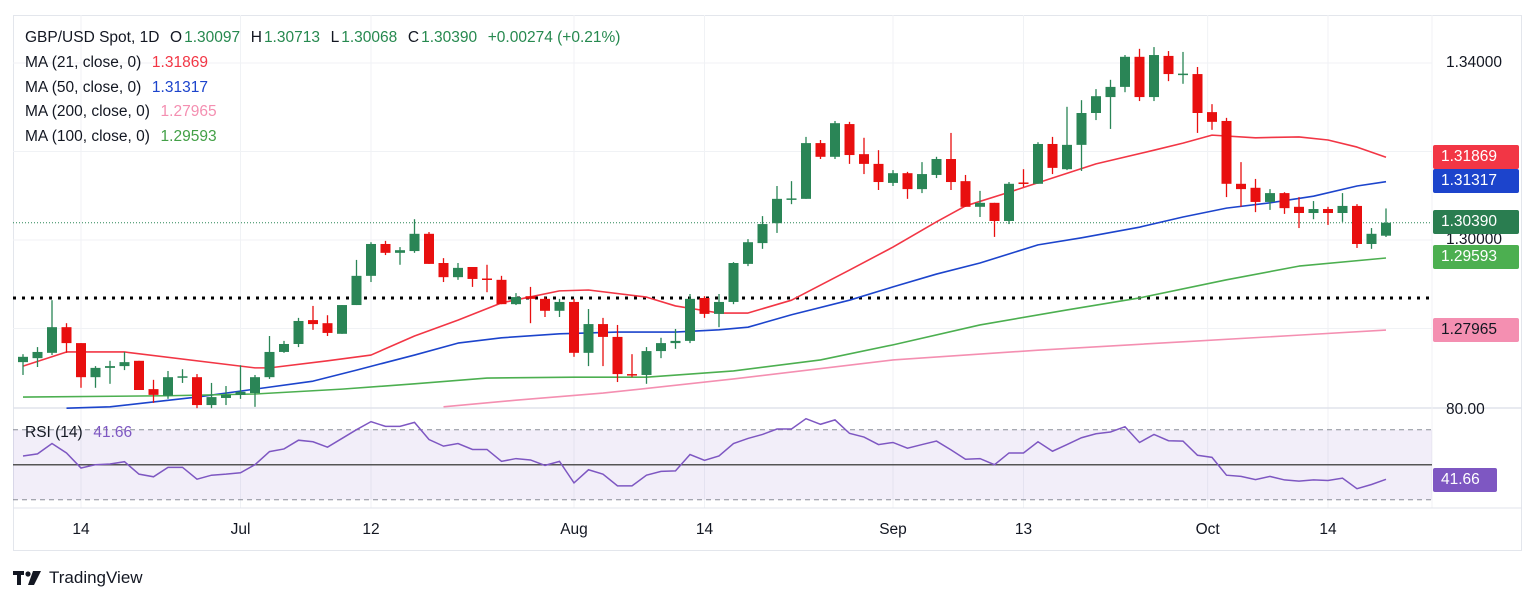 This screenshot has height=604, width=1536. I want to click on rsi-value: 41.66, so click(113, 432).